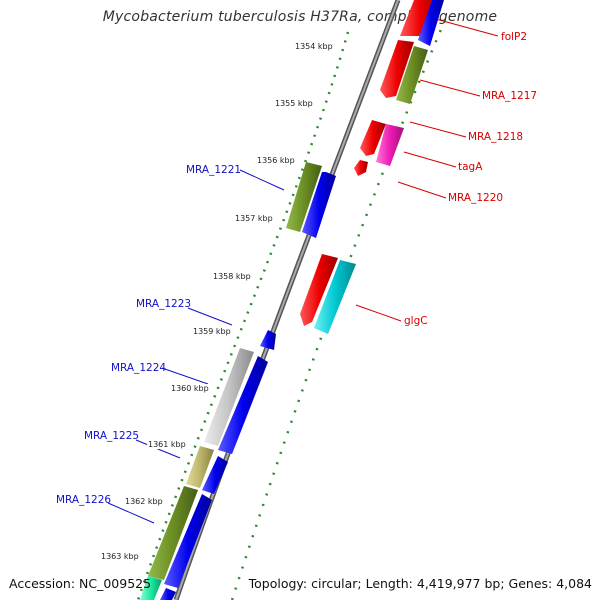 The image size is (600, 600). What do you see at coordinates (112, 436) in the screenshot?
I see `gene-label-mra-1225: MRA_1225` at bounding box center [112, 436].